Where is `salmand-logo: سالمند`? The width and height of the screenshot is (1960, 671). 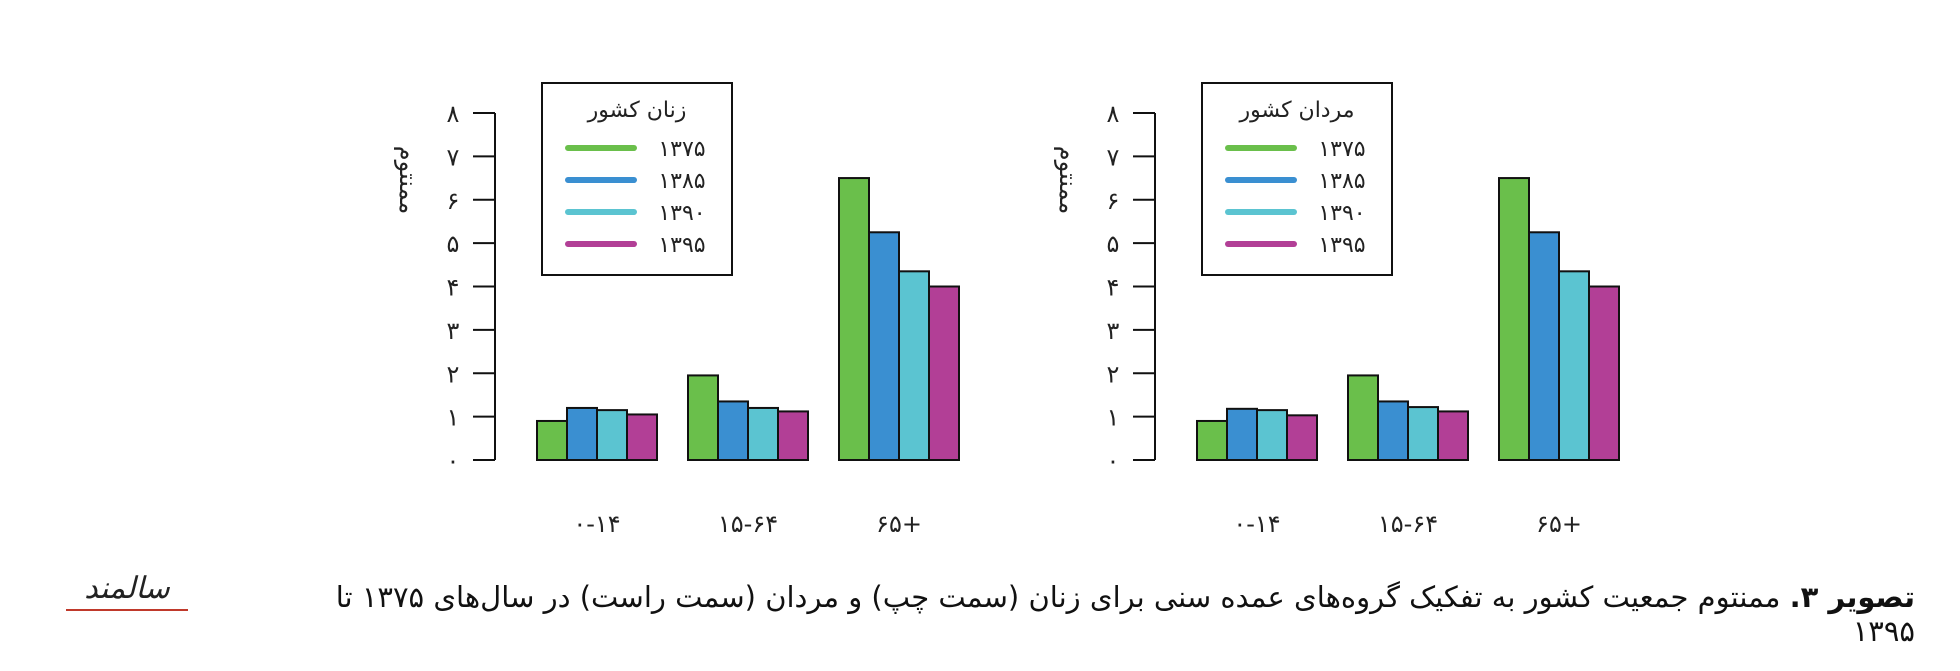 salmand-logo: سالمند is located at coordinates (127, 592).